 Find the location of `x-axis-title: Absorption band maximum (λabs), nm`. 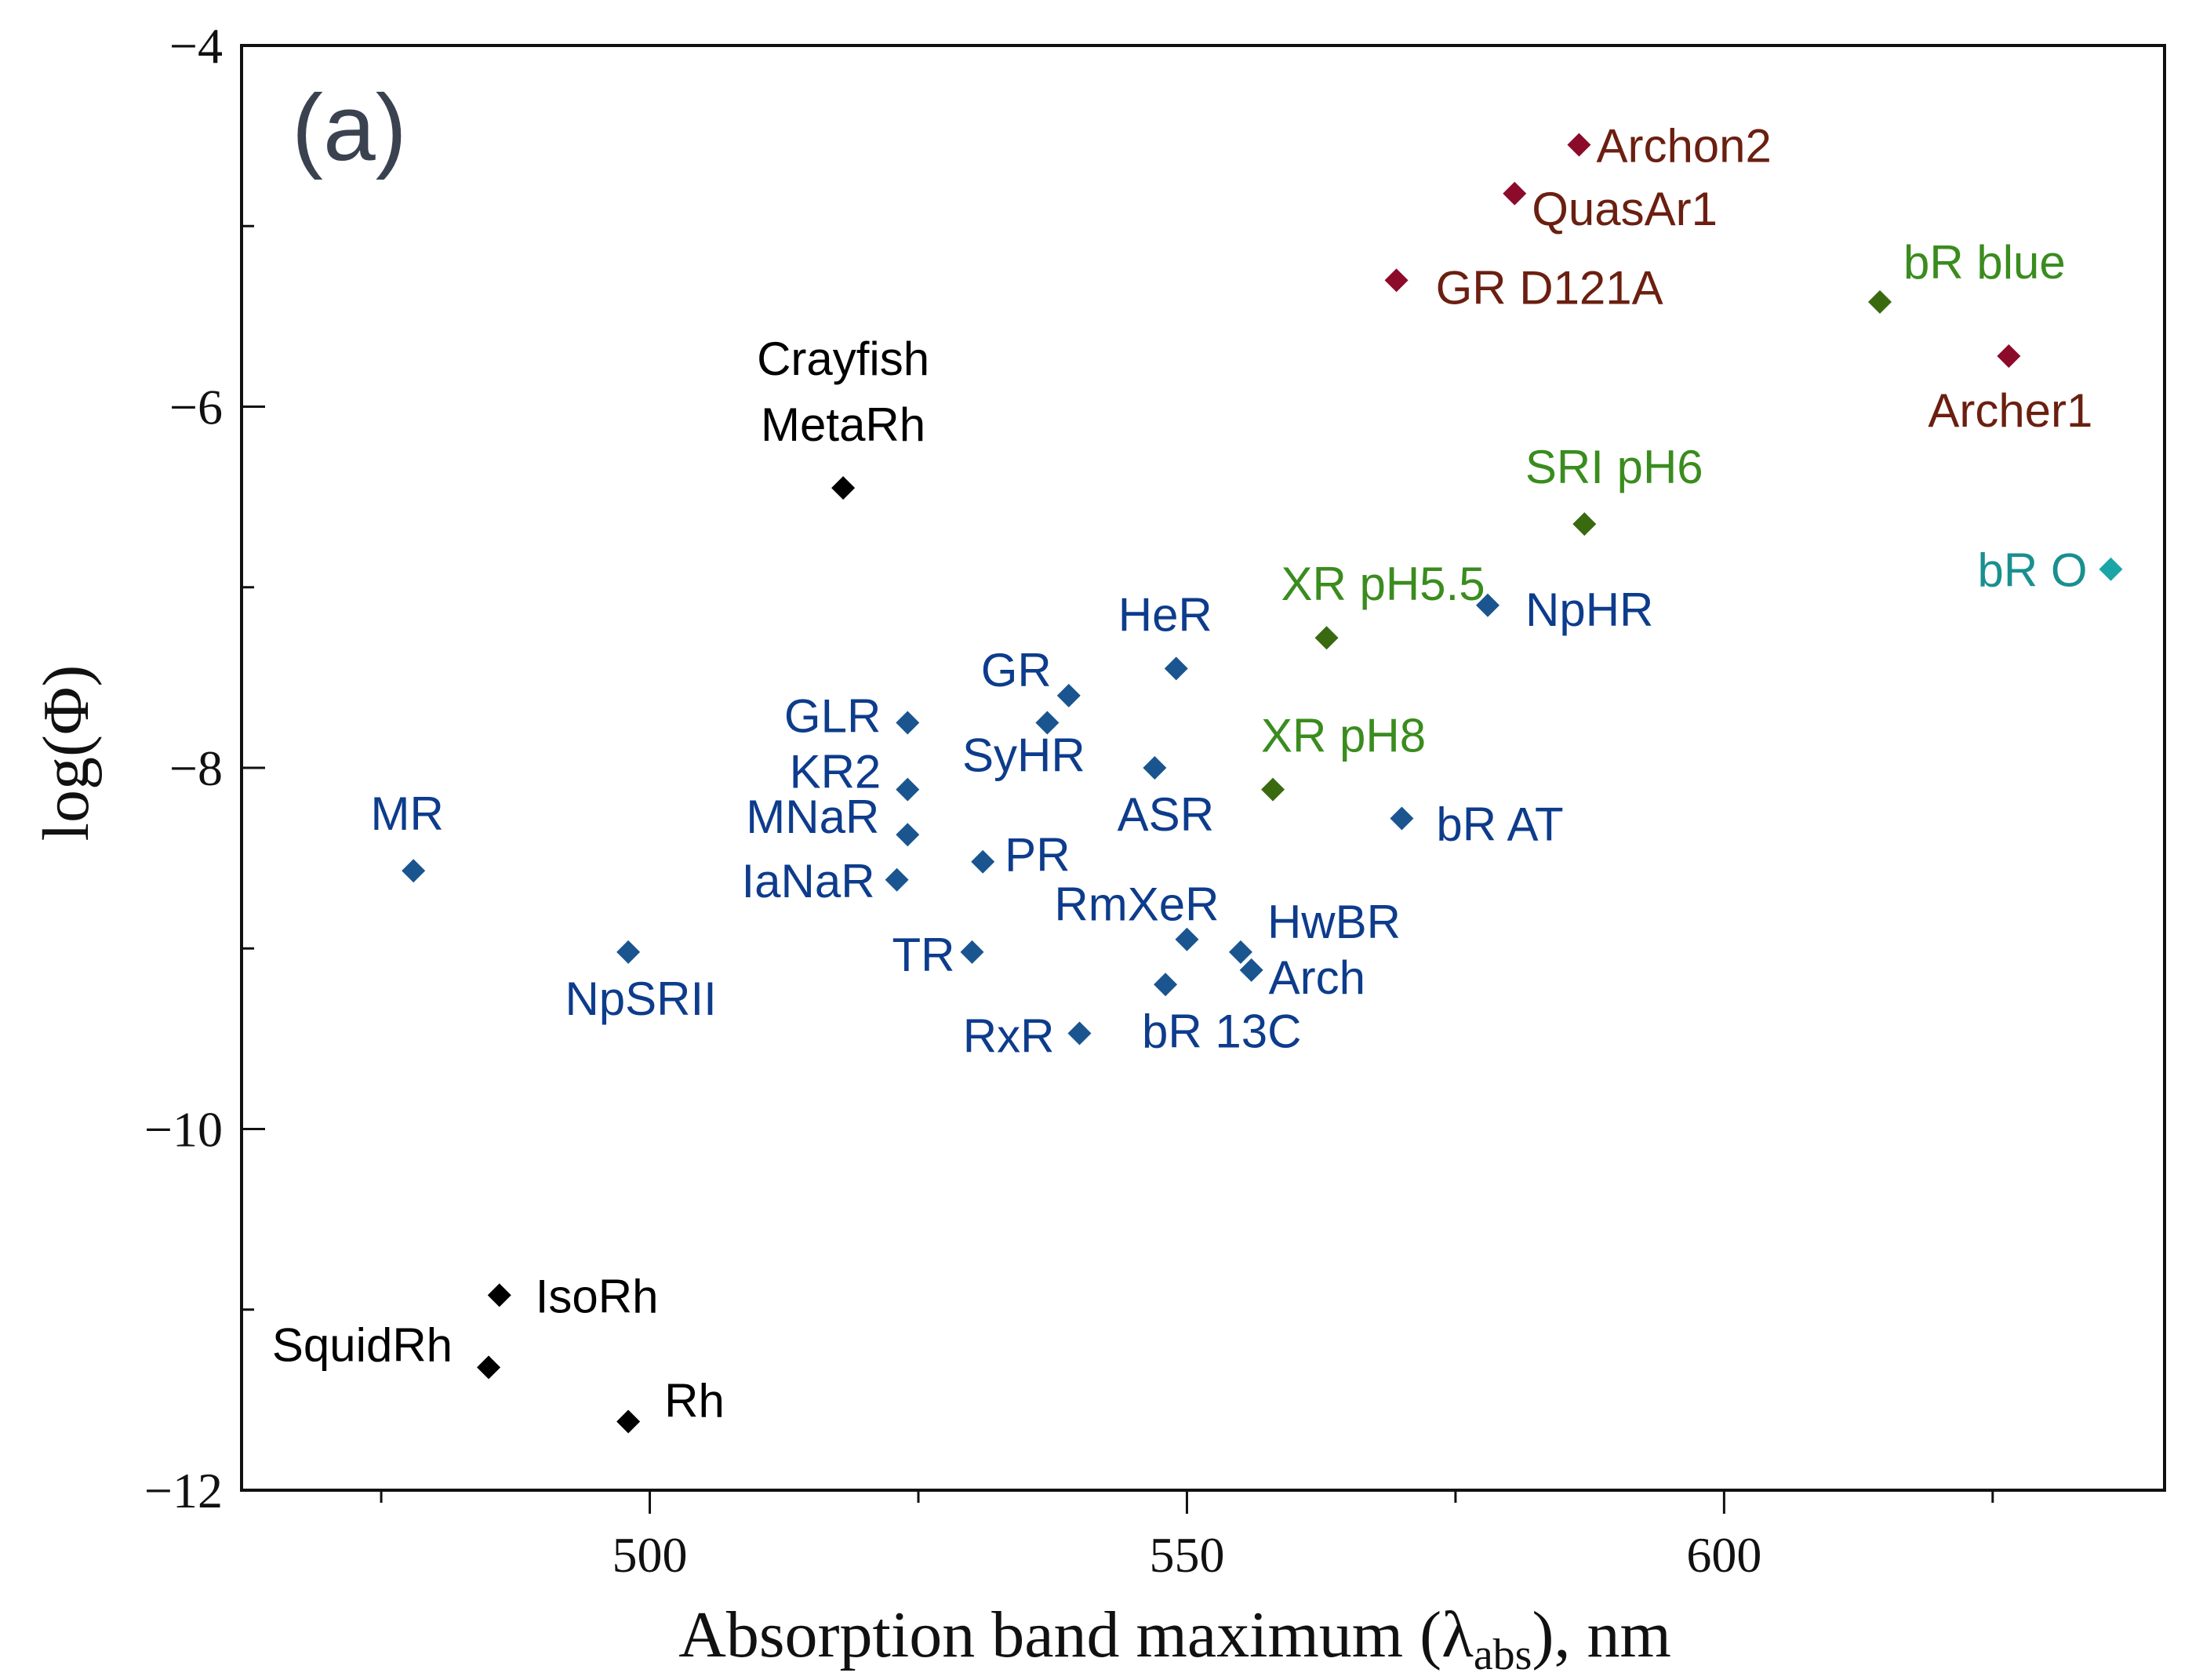

x-axis-title: Absorption band maximum (λabs), nm is located at coordinates (1174, 1638).